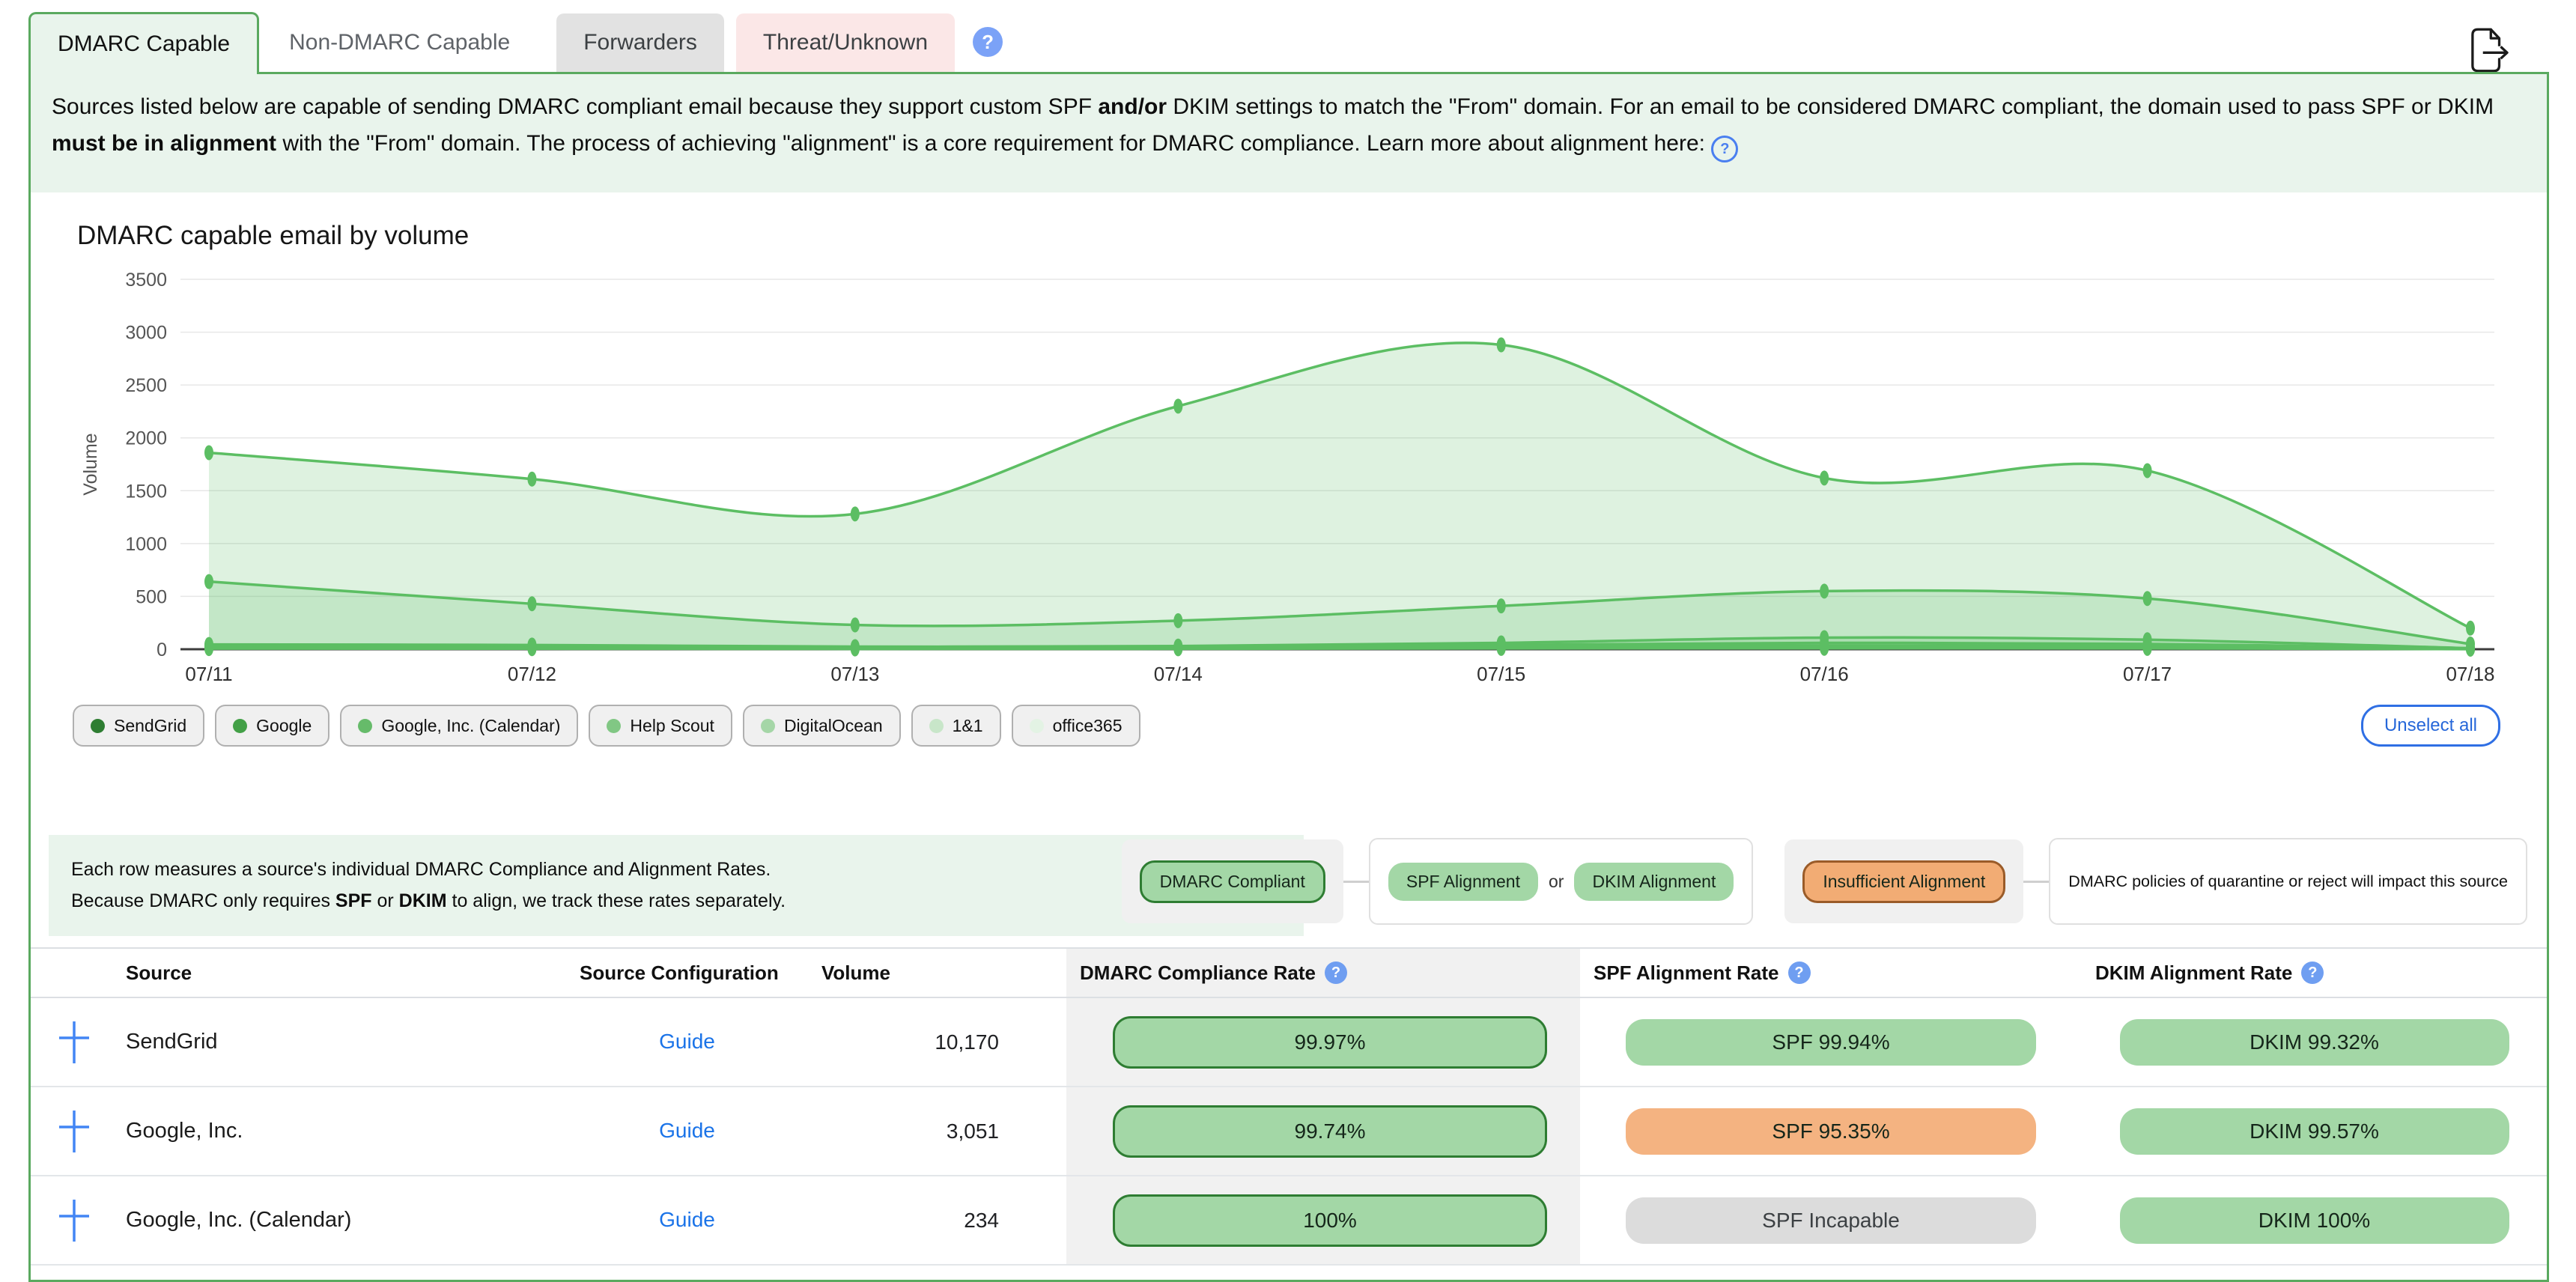 The width and height of the screenshot is (2576, 1282). What do you see at coordinates (640, 42) in the screenshot?
I see `tab-forwarders: Forwarders` at bounding box center [640, 42].